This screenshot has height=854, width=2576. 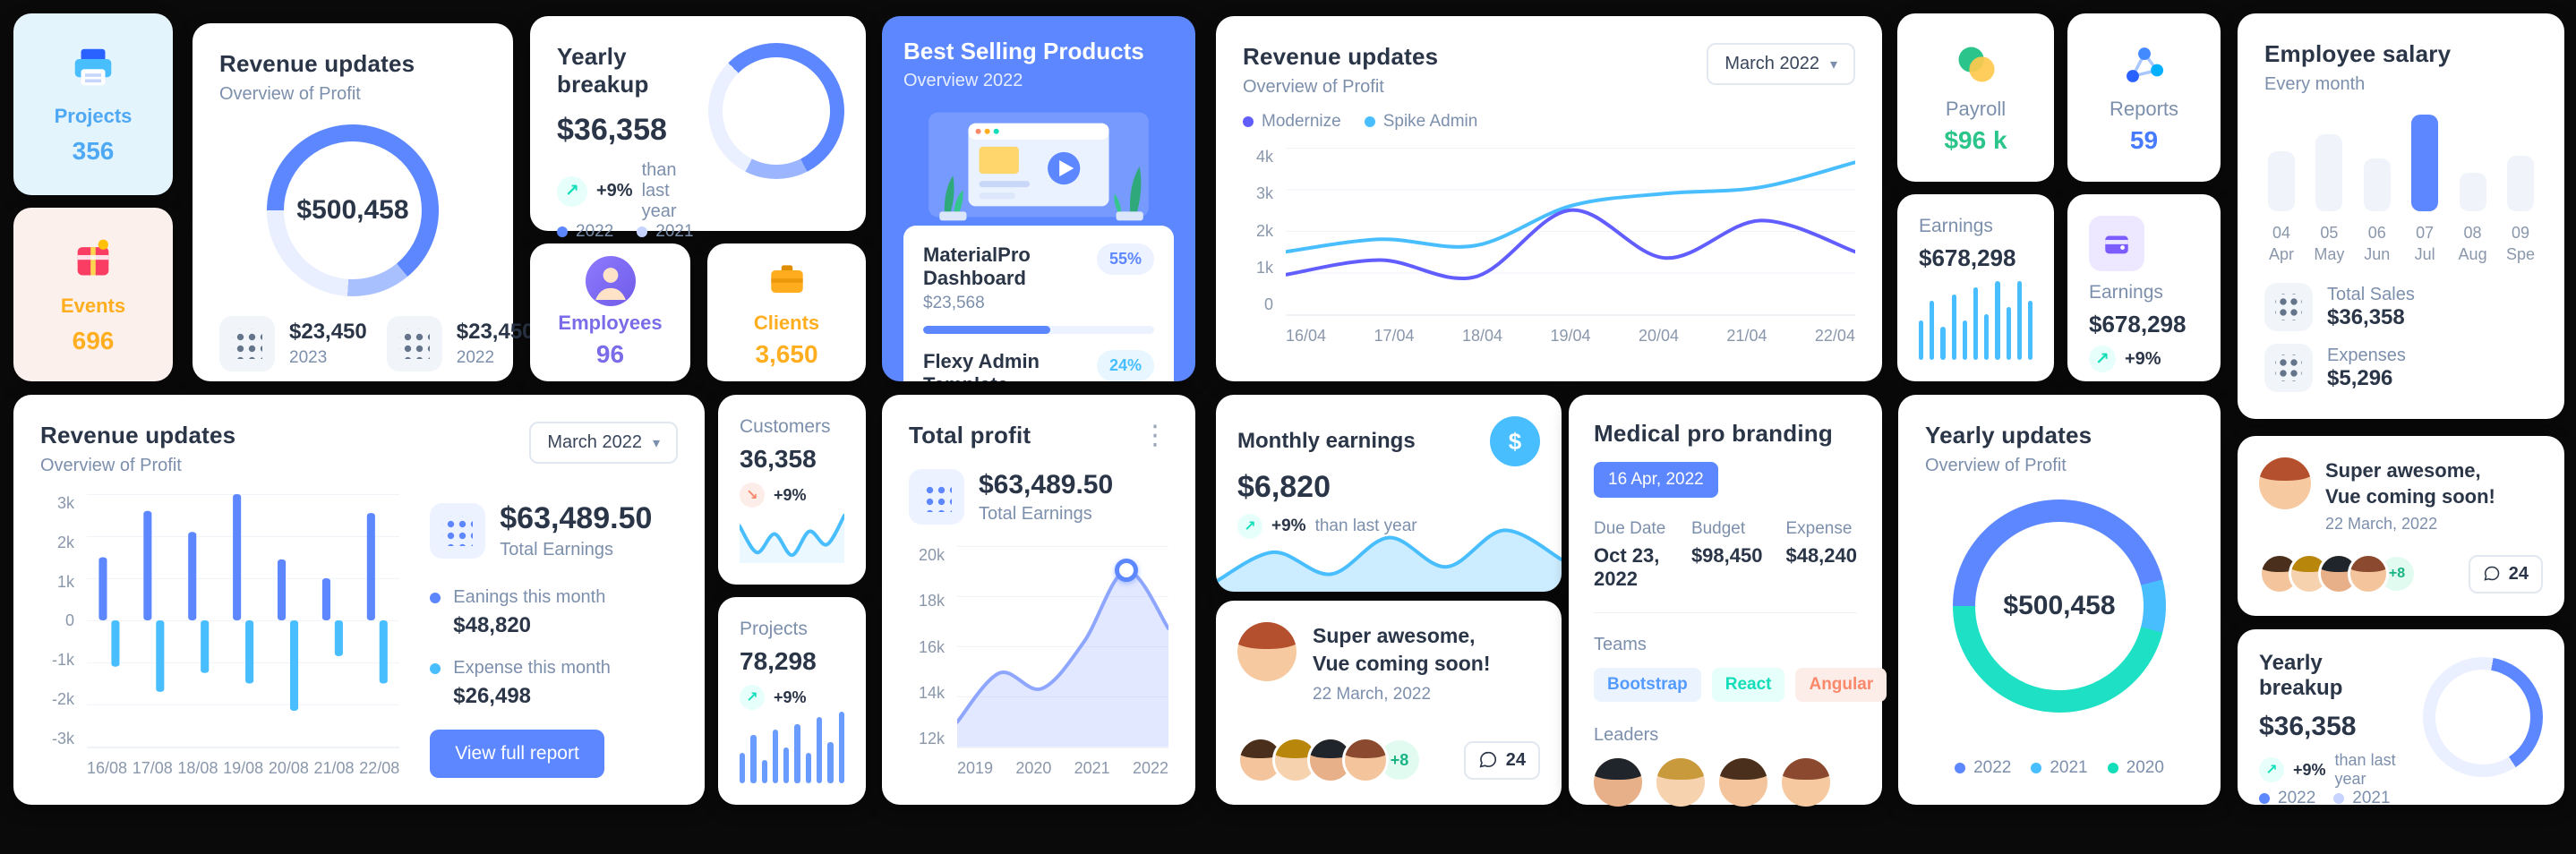 What do you see at coordinates (2360, 377) in the screenshot?
I see `stat-value: $5,296` at bounding box center [2360, 377].